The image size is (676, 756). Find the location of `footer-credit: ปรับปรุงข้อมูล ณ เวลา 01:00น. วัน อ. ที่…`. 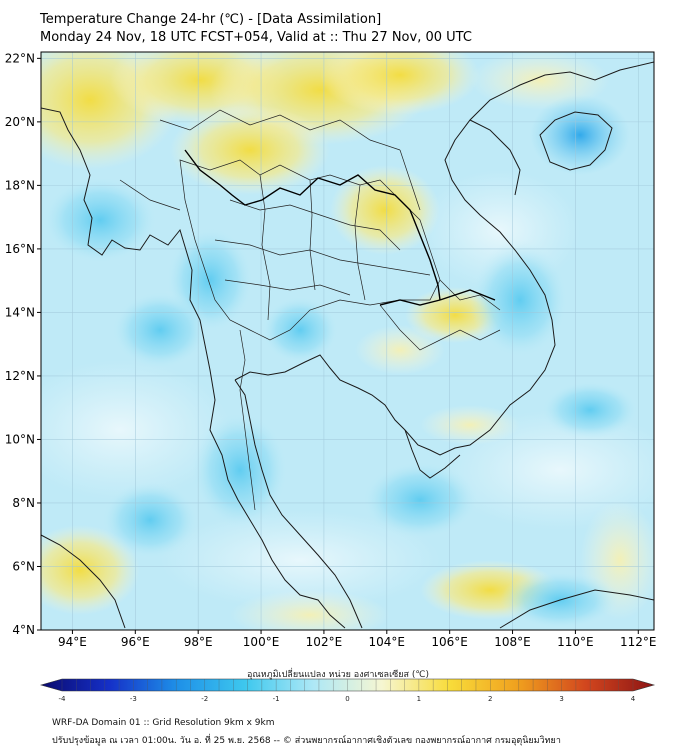

footer-credit: ปรับปรุงข้อมูล ณ เวลา 01:00น. วัน อ. ที่… is located at coordinates (306, 741).